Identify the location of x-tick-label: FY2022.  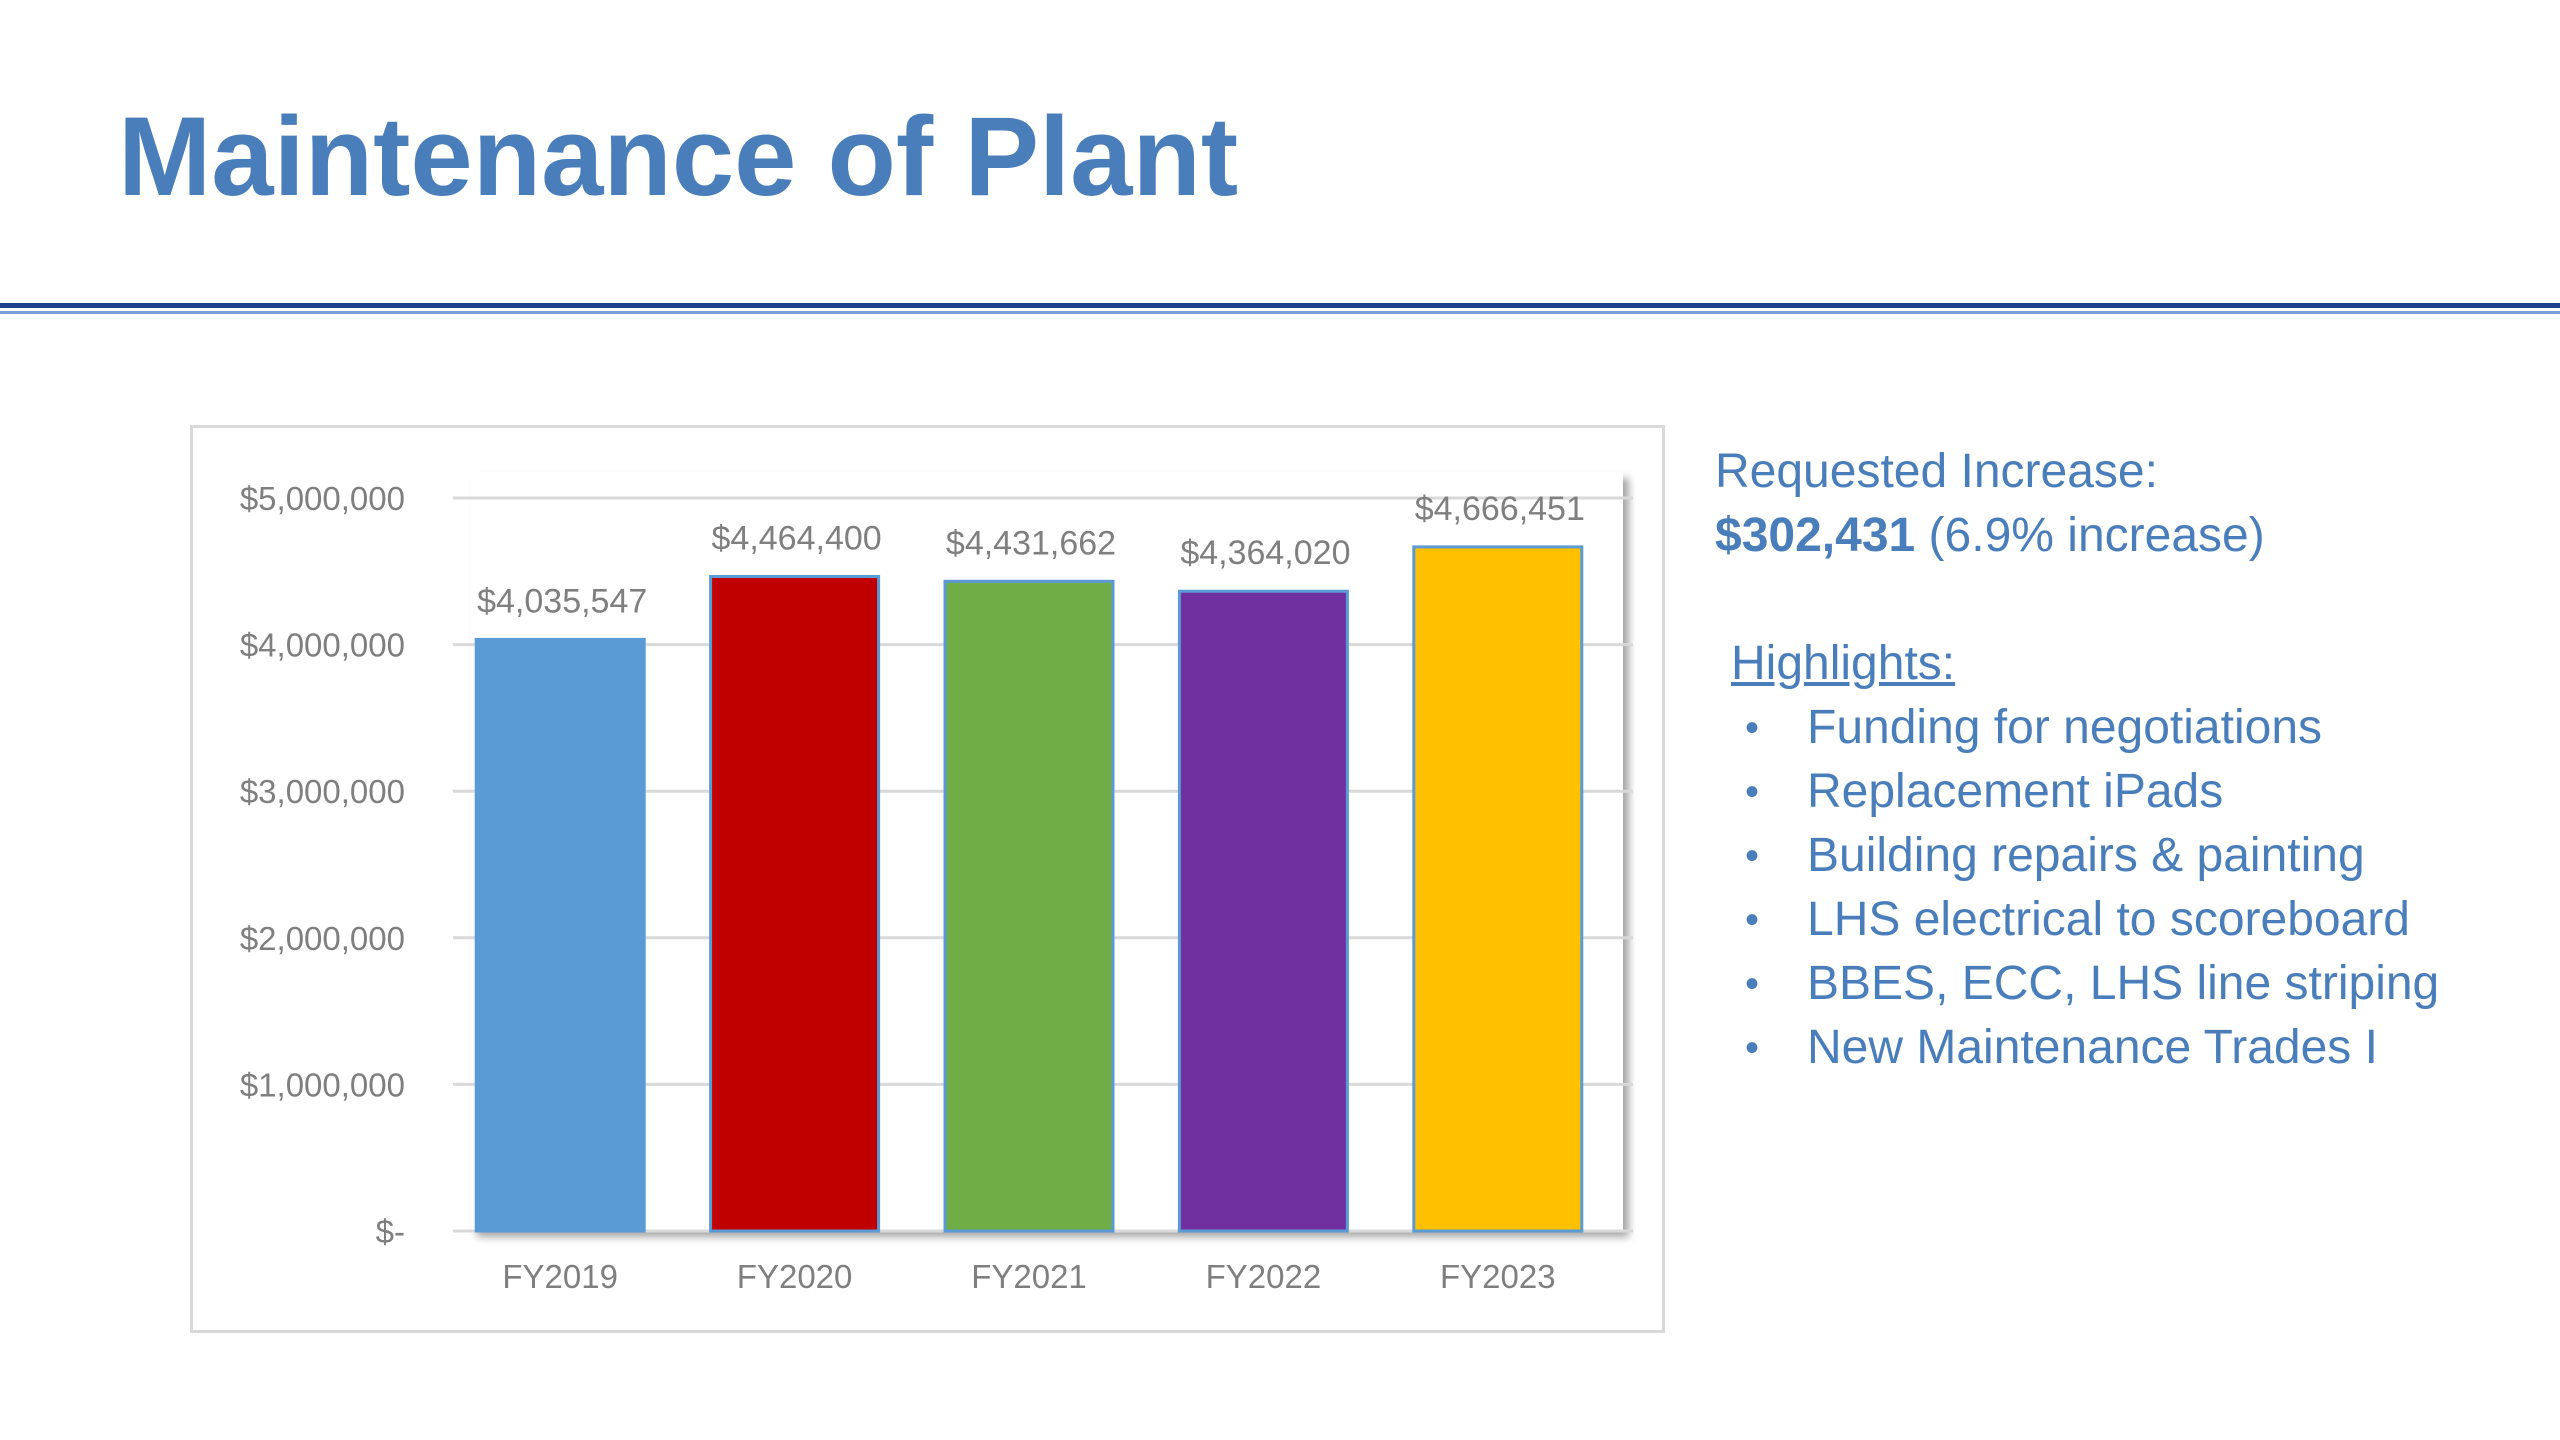
(1264, 1276).